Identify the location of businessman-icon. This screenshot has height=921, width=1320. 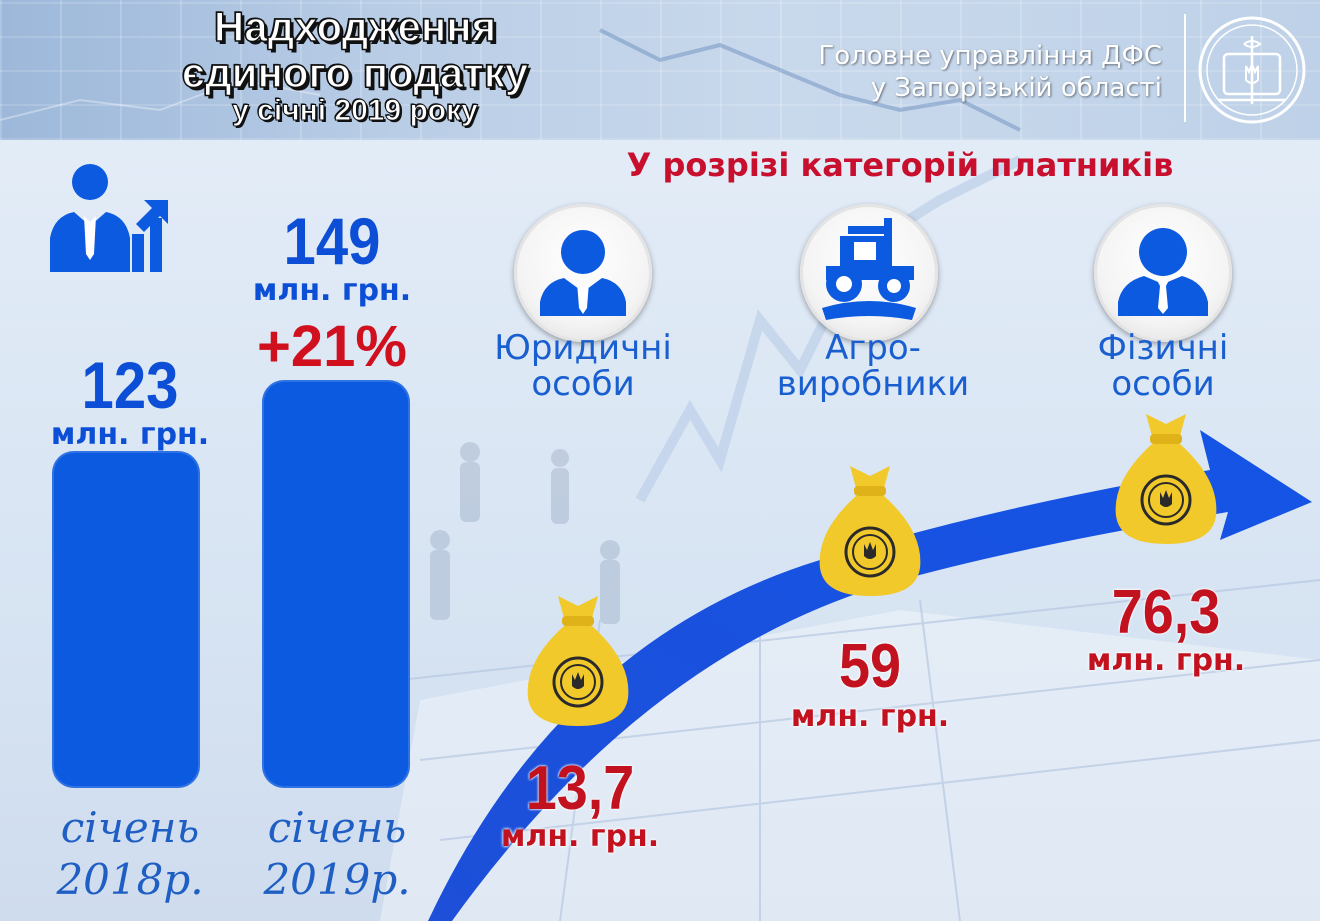
(583, 273).